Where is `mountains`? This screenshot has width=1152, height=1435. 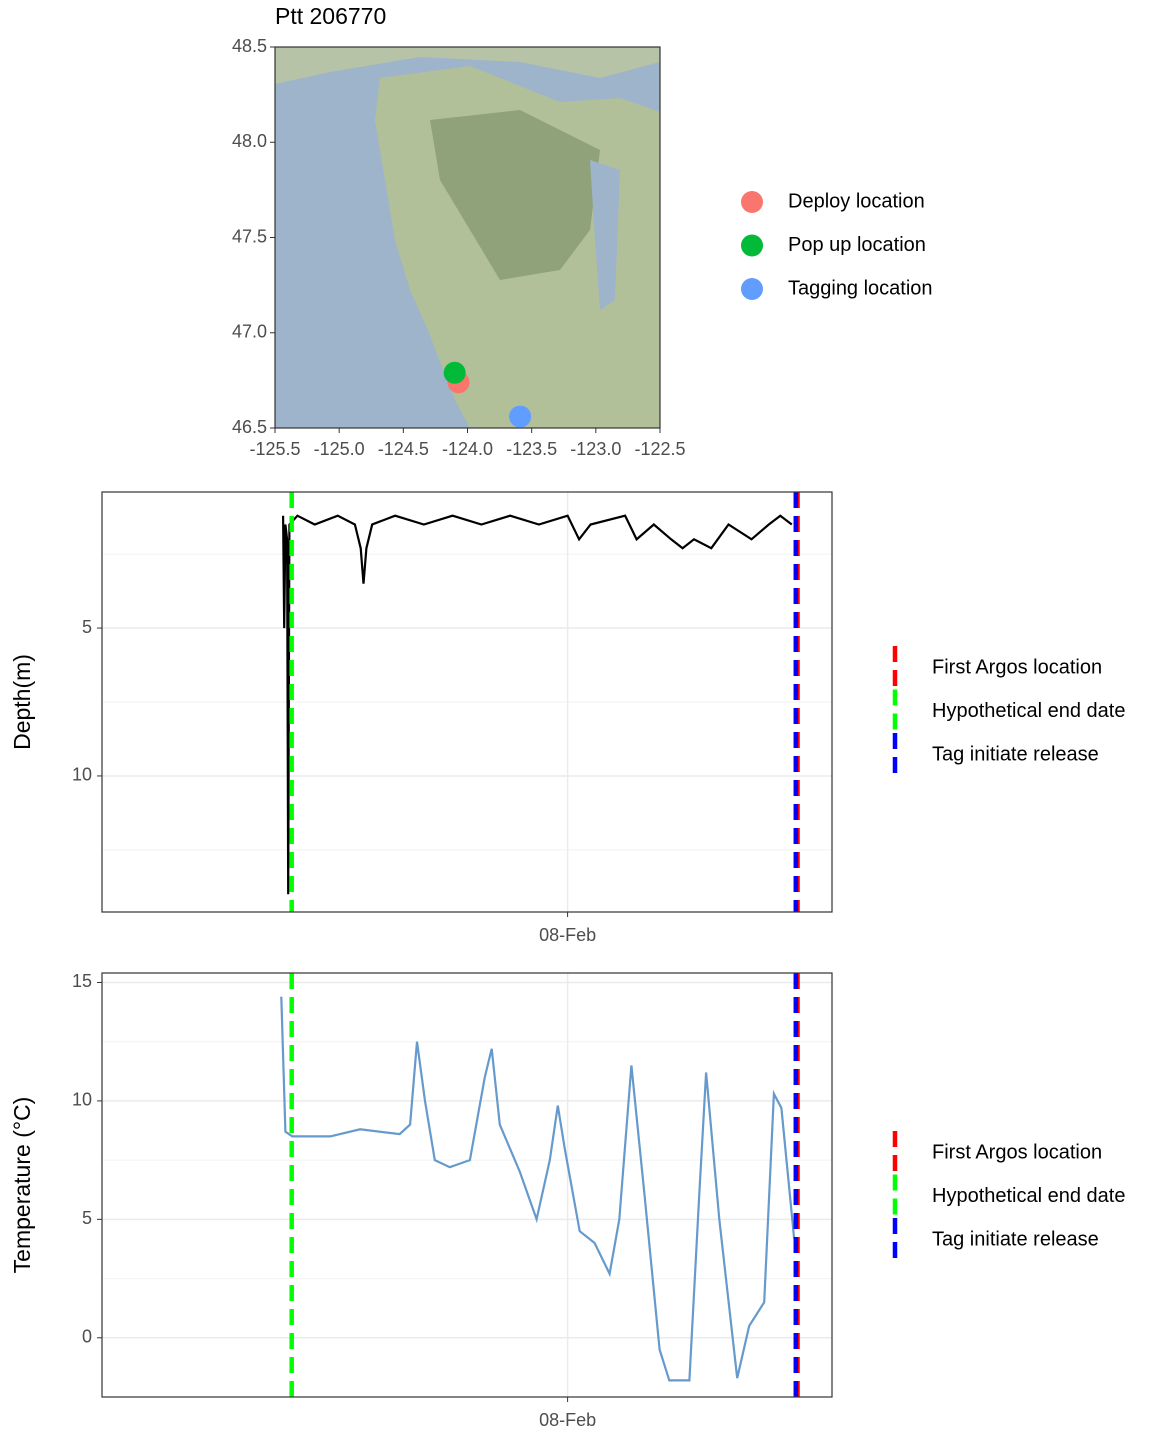 mountains is located at coordinates (515, 195).